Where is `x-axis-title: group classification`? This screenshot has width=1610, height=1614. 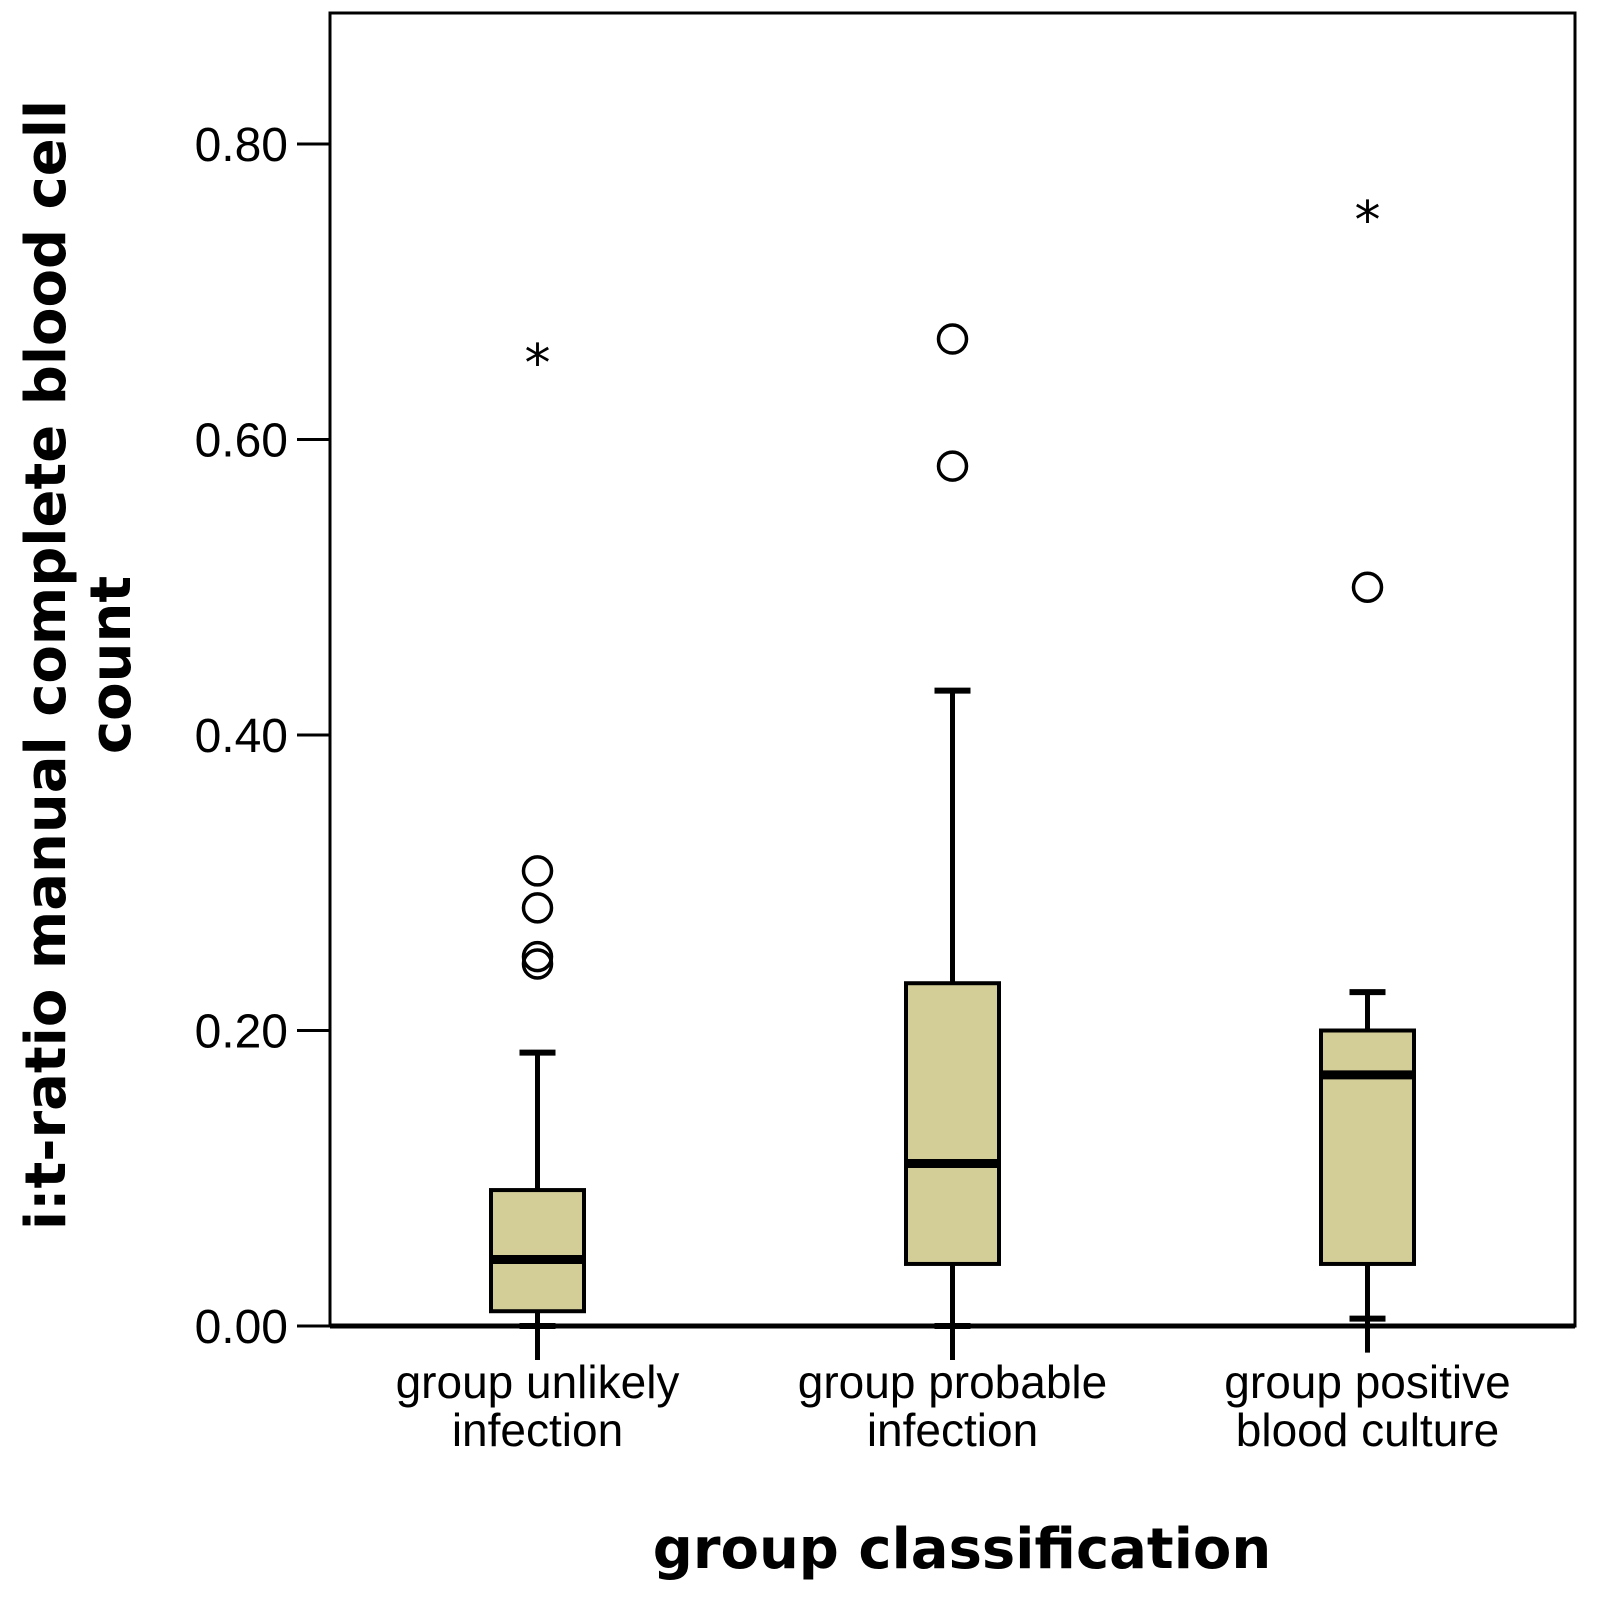 x-axis-title: group classification is located at coordinates (962, 1549).